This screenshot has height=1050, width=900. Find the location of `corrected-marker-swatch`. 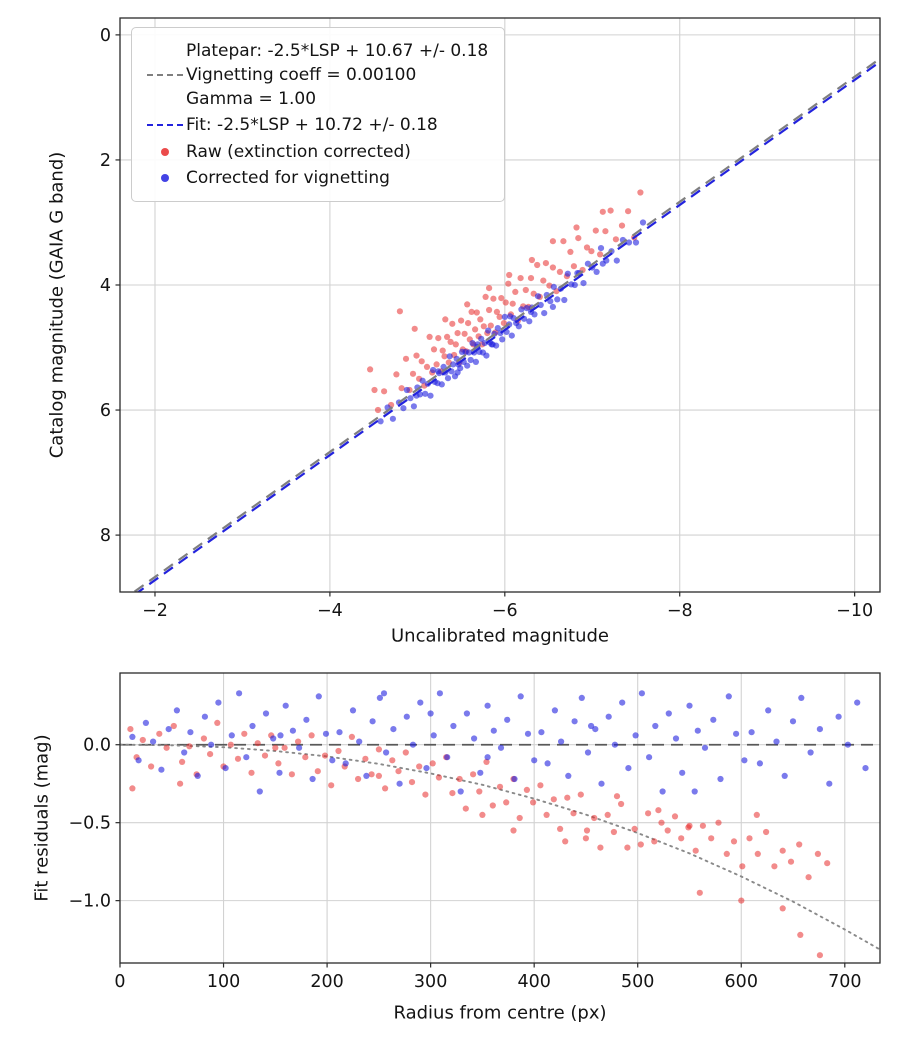

corrected-marker-swatch is located at coordinates (165, 177).